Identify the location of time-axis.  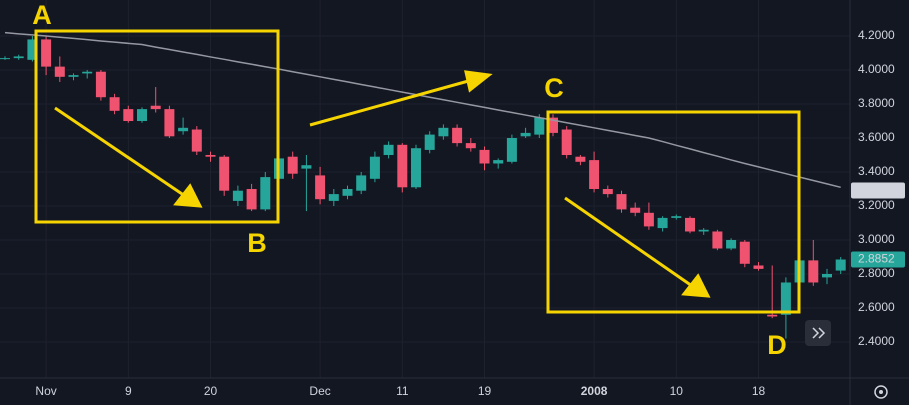
(454, 391).